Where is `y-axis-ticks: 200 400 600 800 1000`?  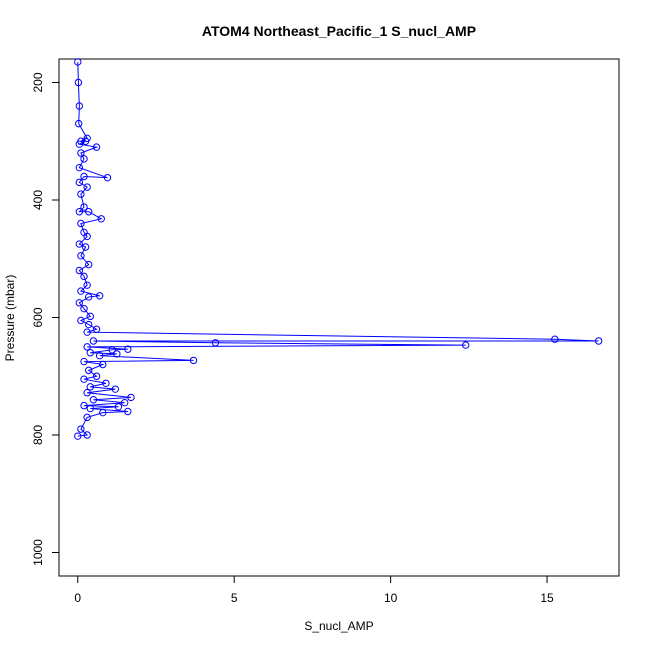
y-axis-ticks: 200 400 600 800 1000 is located at coordinates (45, 319).